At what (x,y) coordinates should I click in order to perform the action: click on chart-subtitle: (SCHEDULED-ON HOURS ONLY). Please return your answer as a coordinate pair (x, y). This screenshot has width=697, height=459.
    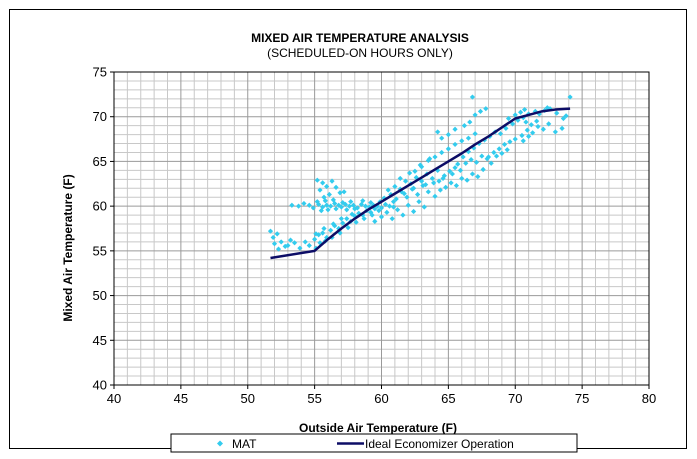
    Looking at the image, I should click on (360, 53).